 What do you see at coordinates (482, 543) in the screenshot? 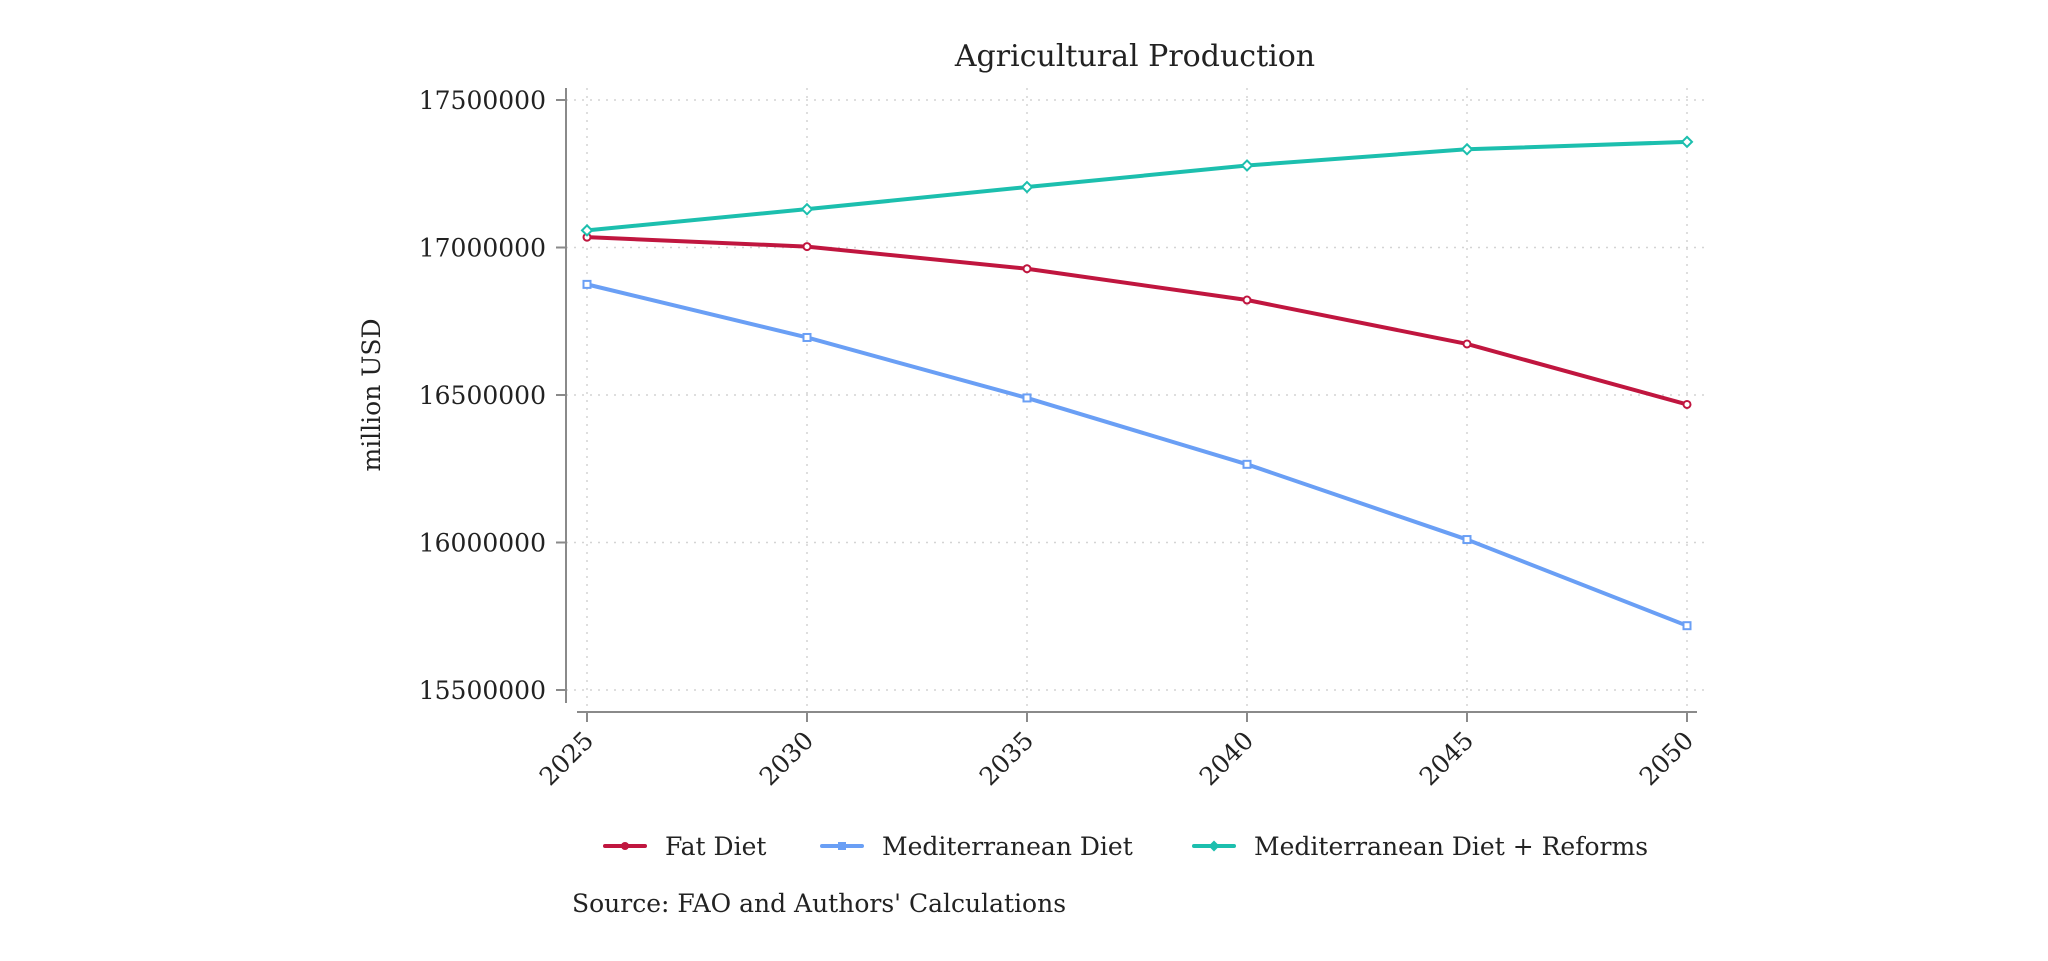
I see `y-tick-label: 16000000` at bounding box center [482, 543].